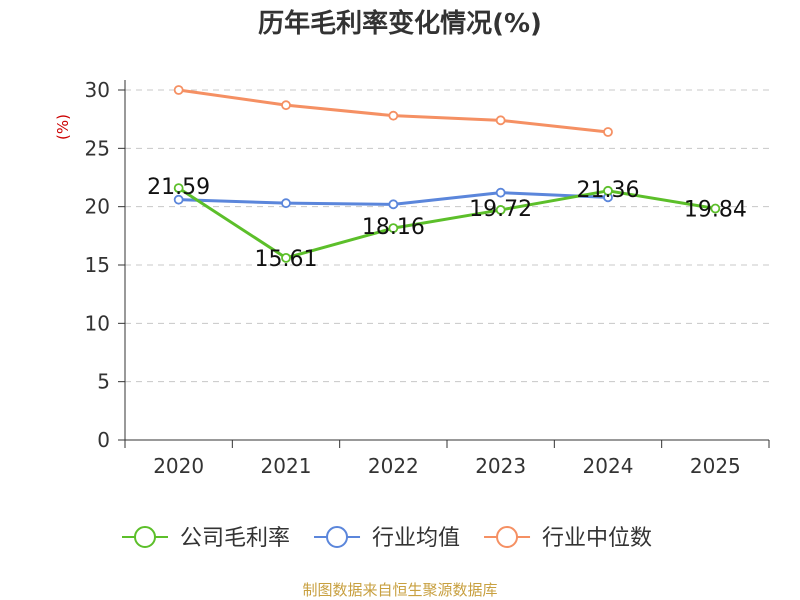  I want to click on data-label-2023: 19.72, so click(500, 209).